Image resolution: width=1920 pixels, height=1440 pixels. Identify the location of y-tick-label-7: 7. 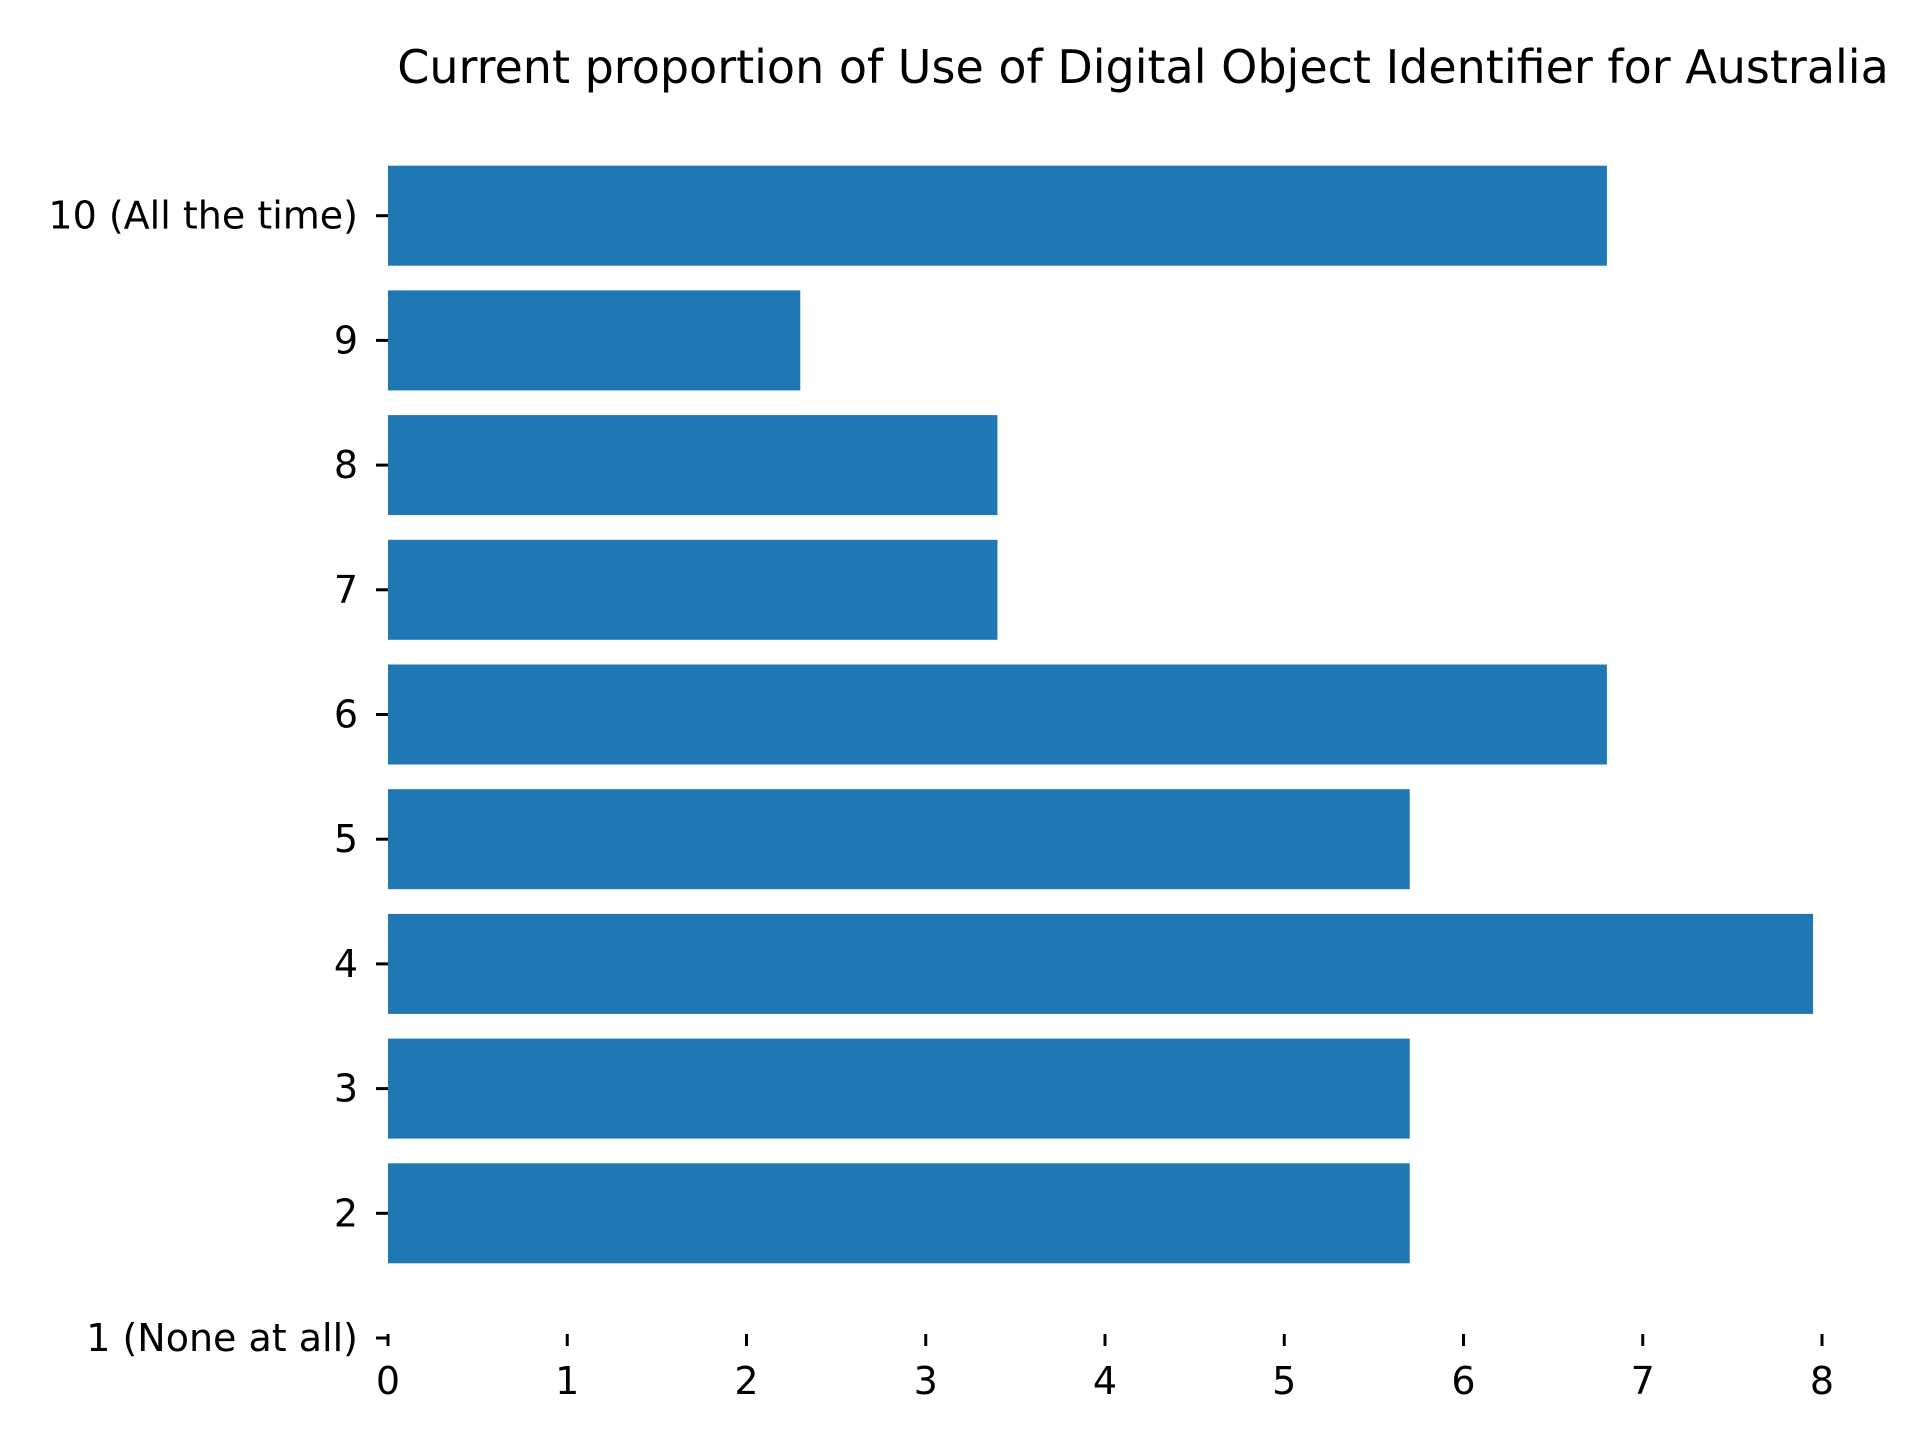
(346, 590).